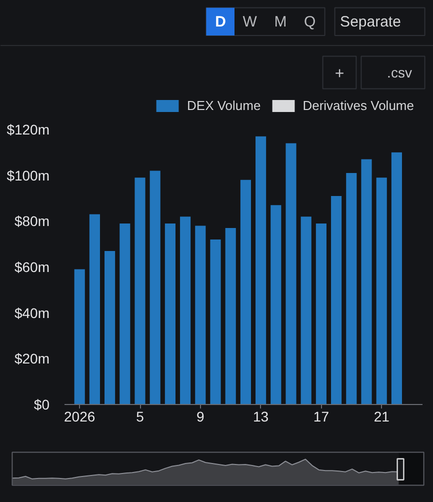  Describe the element at coordinates (220, 22) in the screenshot. I see `text: D` at that location.